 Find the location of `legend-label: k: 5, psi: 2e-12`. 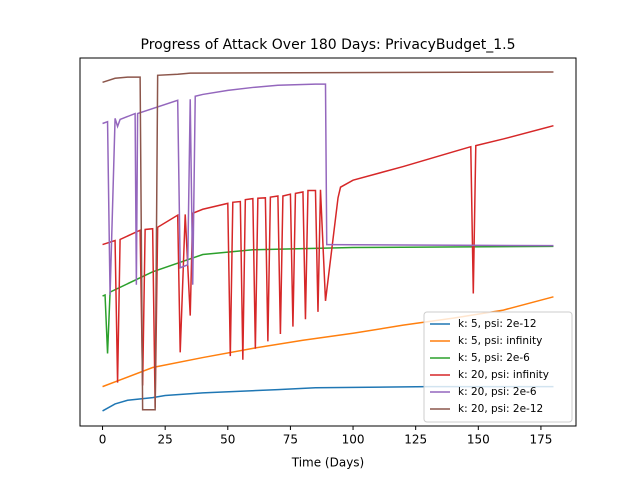

legend-label: k: 5, psi: 2e-12 is located at coordinates (497, 324).